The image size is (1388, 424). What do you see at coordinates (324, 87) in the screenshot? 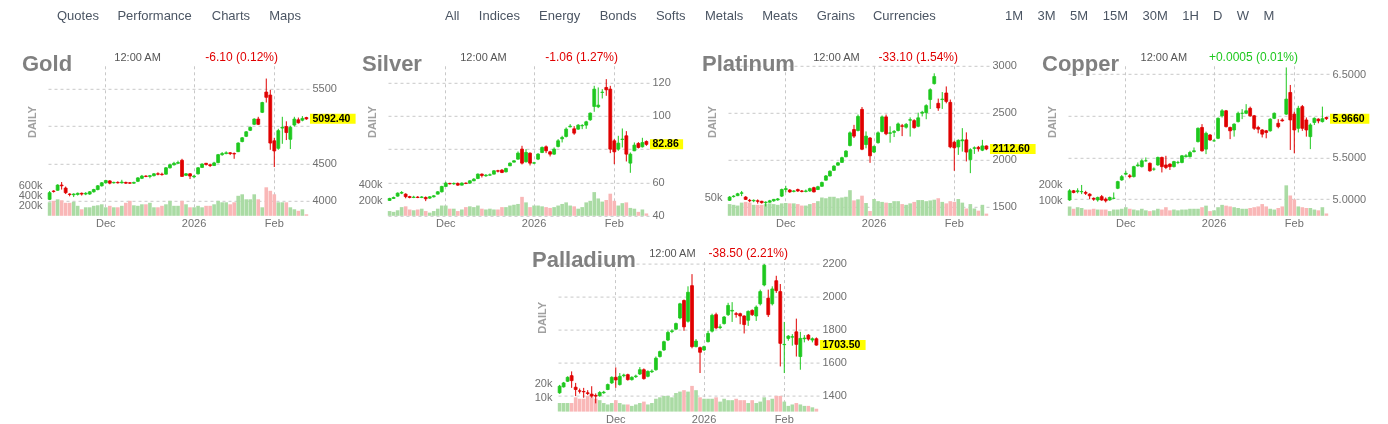
I see `y-tick-label: 5500` at bounding box center [324, 87].